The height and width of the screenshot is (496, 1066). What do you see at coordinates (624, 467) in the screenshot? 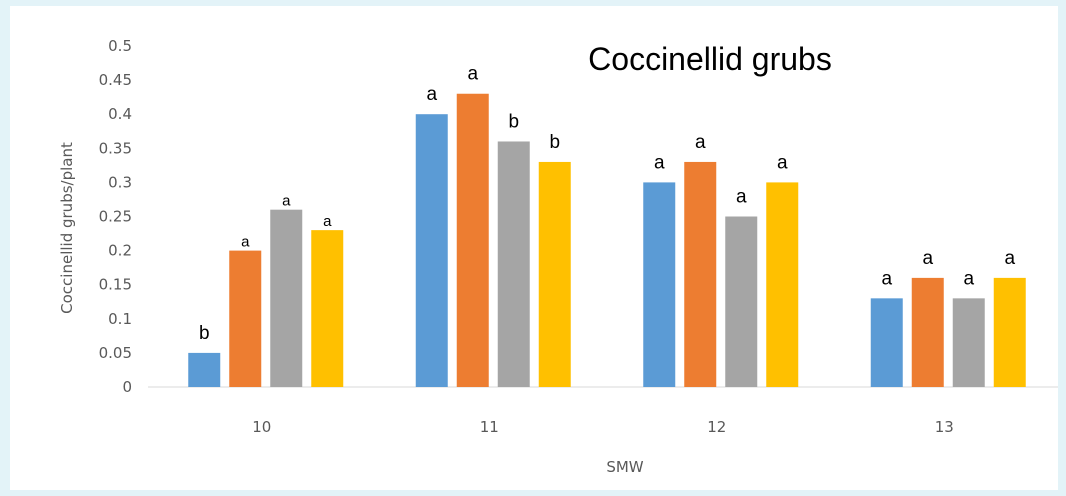
I see `x-axis-title: SMW` at bounding box center [624, 467].